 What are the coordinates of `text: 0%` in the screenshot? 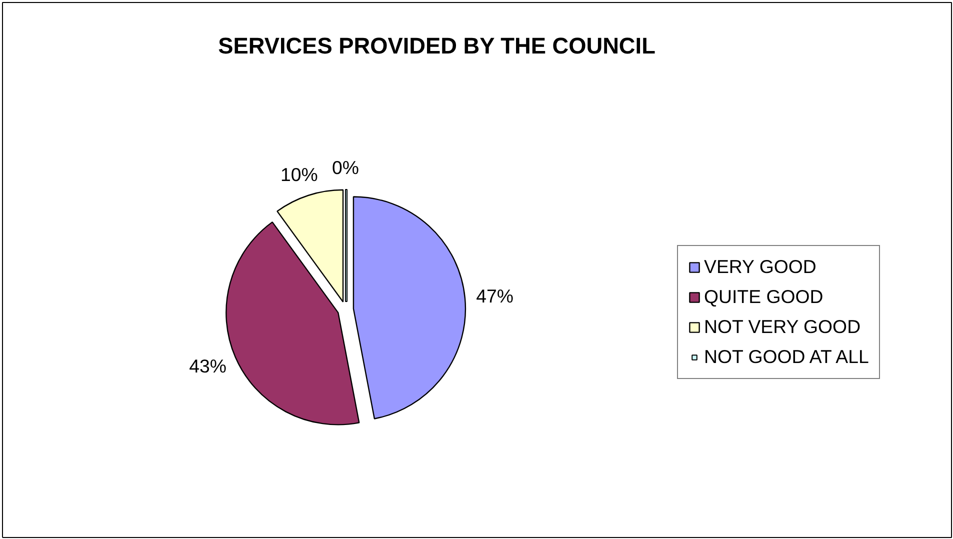 It's located at (345, 167).